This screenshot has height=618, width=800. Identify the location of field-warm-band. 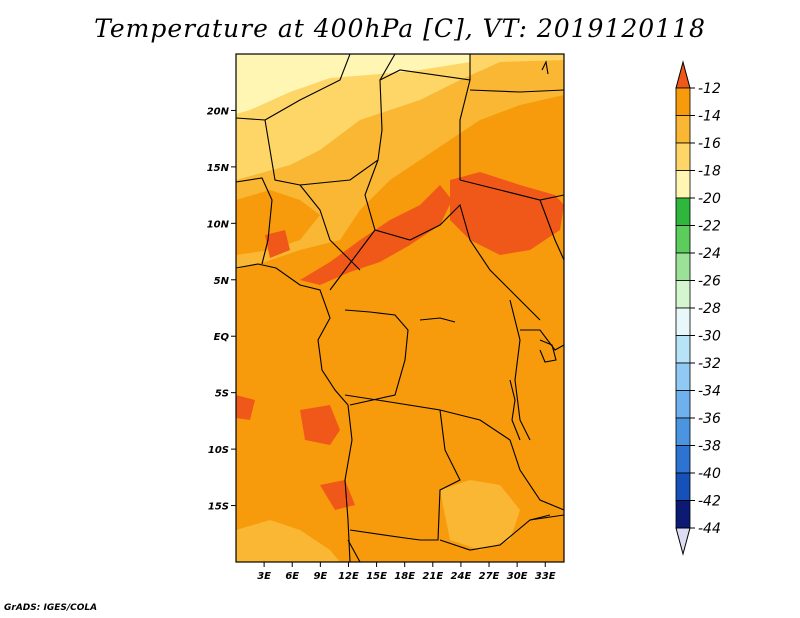
(376, 235).